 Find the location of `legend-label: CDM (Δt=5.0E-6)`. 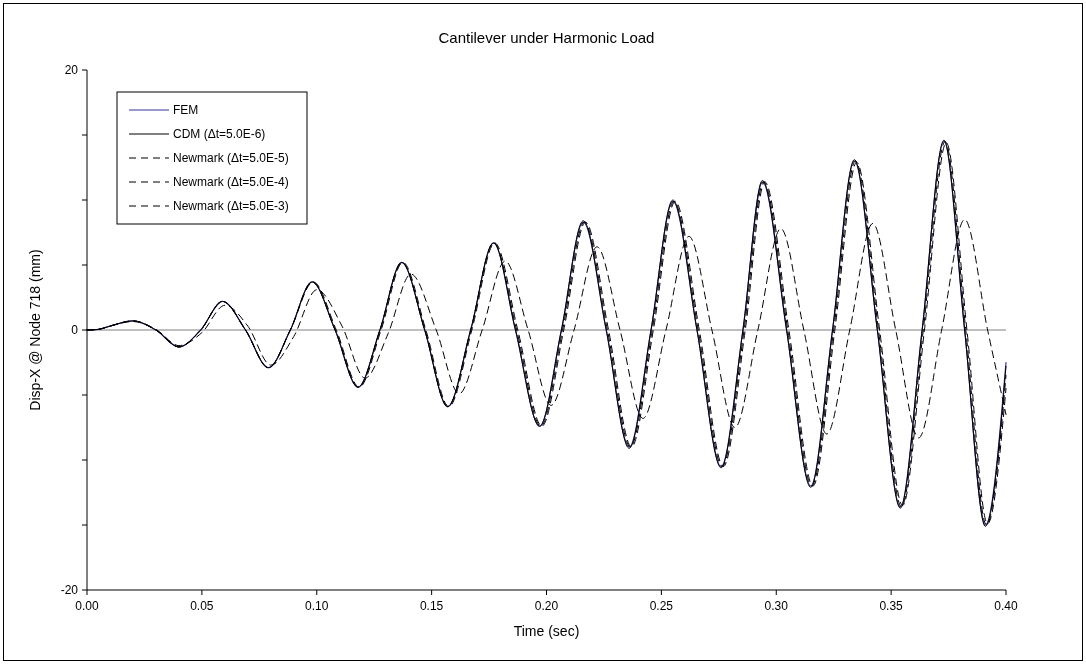

legend-label: CDM (Δt=5.0E-6) is located at coordinates (219, 134).